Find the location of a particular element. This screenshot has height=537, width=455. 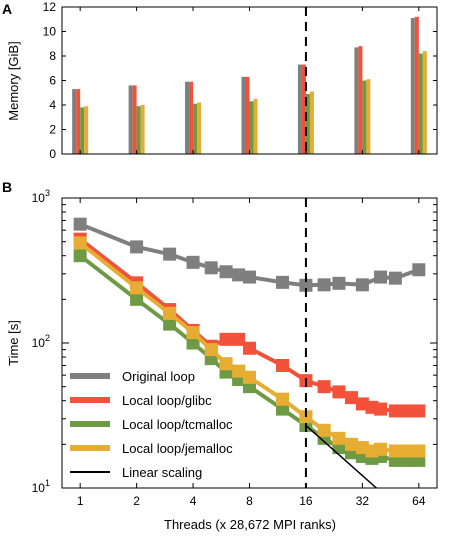

legend-label-tcmalloc: Local loop/tcmalloc is located at coordinates (177, 424).